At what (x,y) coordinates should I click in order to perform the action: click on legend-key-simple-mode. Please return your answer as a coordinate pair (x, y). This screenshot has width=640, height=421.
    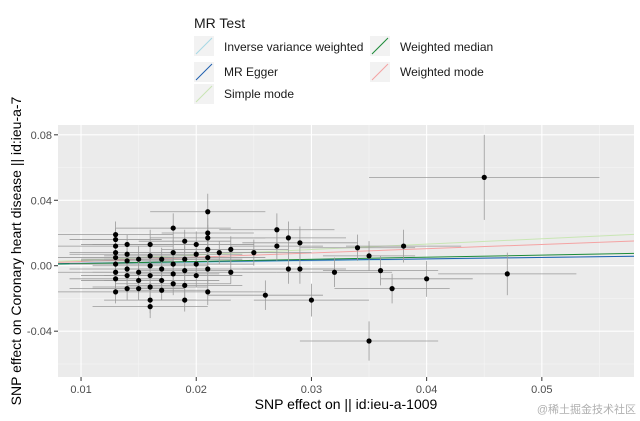
    Looking at the image, I should click on (204, 94).